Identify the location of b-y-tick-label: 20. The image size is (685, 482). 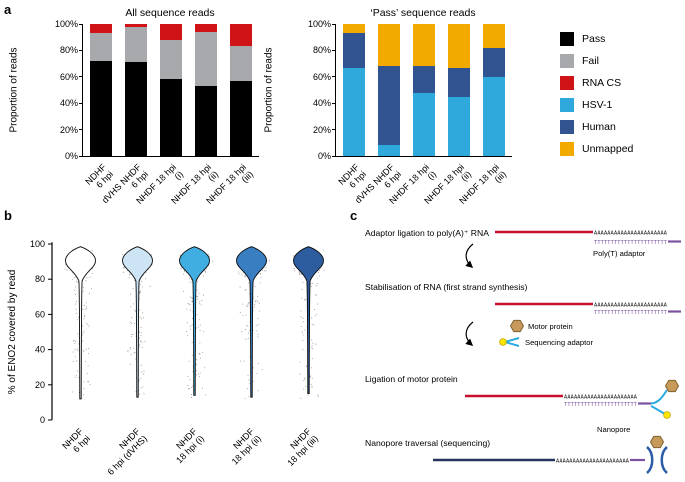
(40, 385).